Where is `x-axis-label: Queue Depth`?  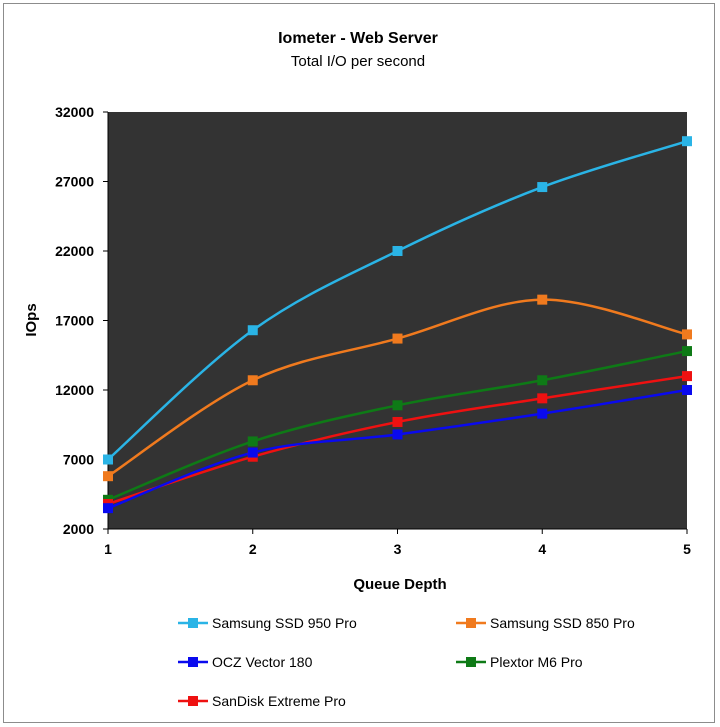
x-axis-label: Queue Depth is located at coordinates (399, 584).